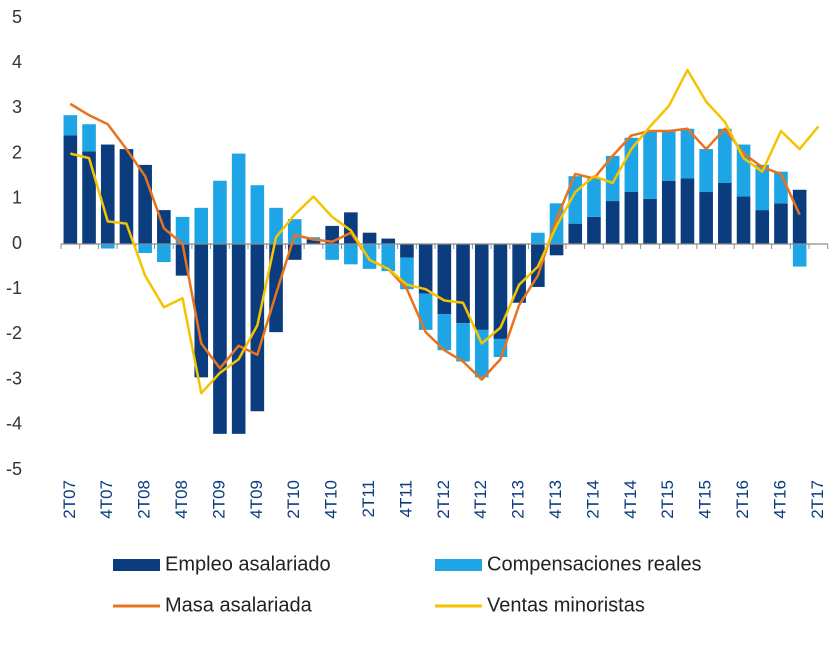  I want to click on x-tick-label: 4T16, so click(779, 499).